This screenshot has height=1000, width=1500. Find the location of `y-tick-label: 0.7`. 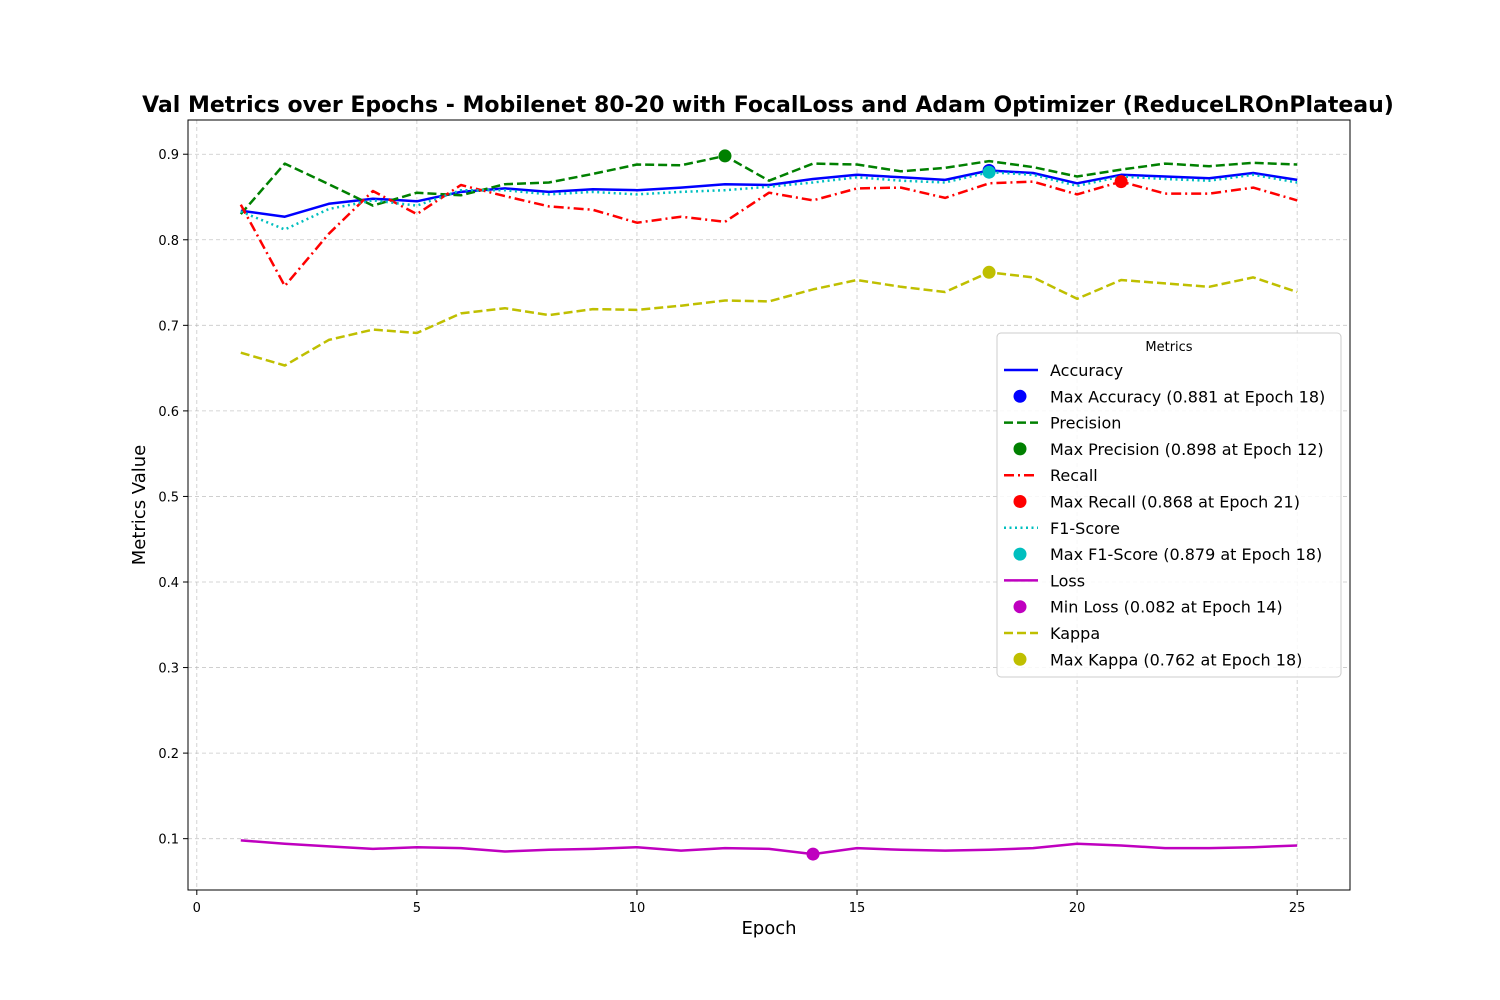

y-tick-label: 0.7 is located at coordinates (168, 326).